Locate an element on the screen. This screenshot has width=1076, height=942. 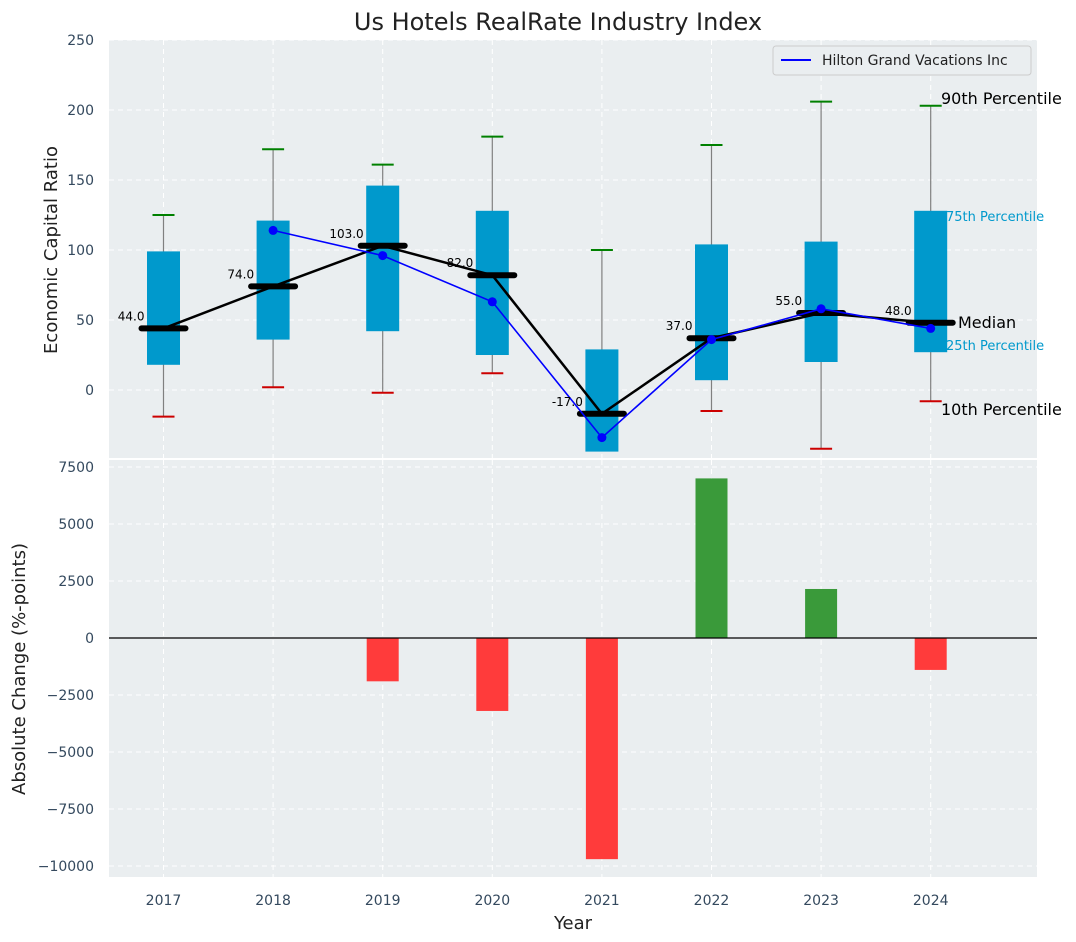
top-y-tick-label: 200 is located at coordinates (80, 111).